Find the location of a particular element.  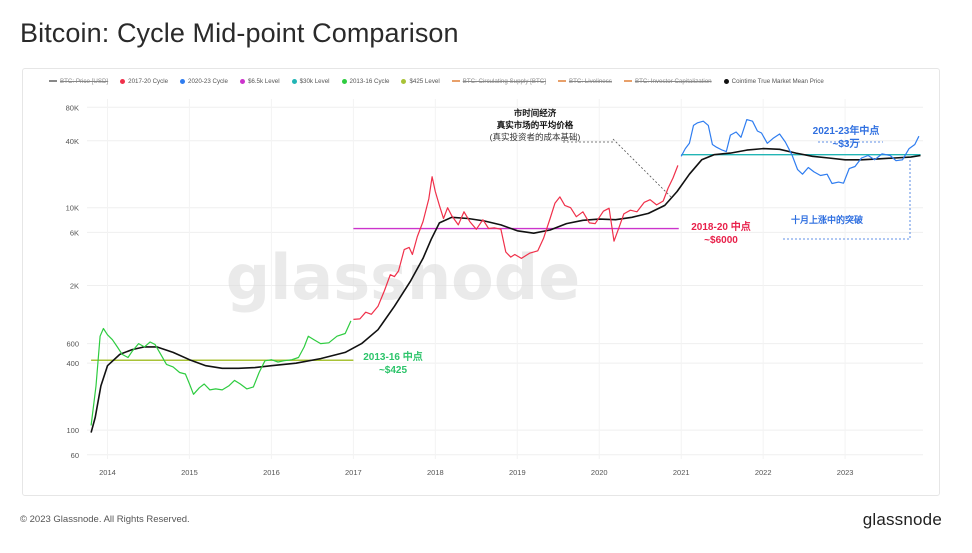

annotation-mean-title: 市时间经济 is located at coordinates (535, 113).